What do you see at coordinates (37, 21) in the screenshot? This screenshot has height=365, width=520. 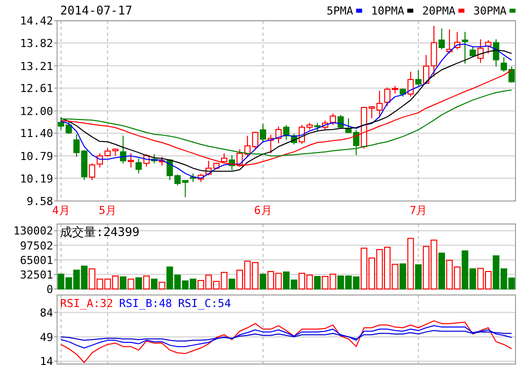 I see `y-tick-label: 14.42` at bounding box center [37, 21].